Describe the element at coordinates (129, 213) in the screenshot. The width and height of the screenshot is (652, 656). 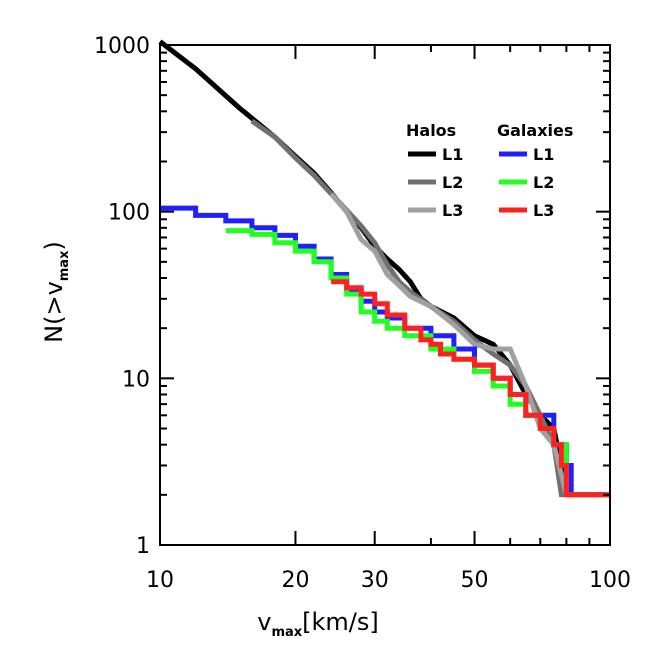
I see `y-tick-label: 100` at that location.